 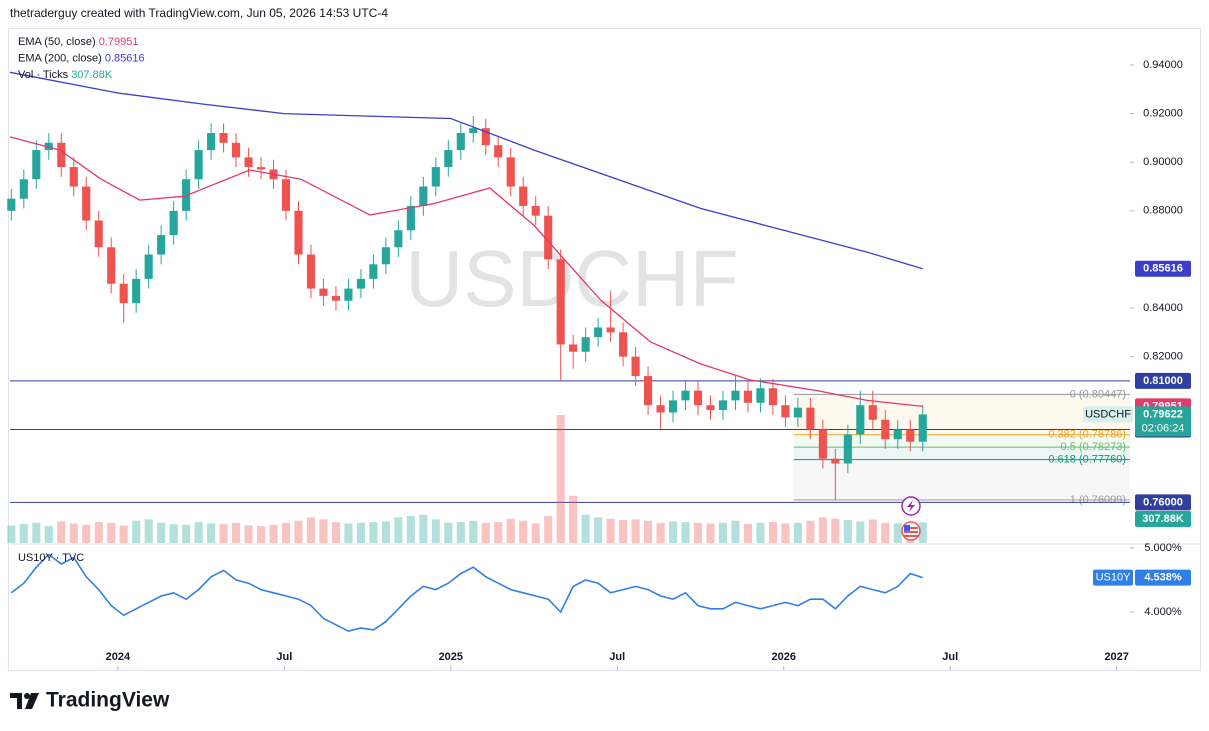 What do you see at coordinates (1062, 435) in the screenshot?
I see `fib-level: 0.382` at bounding box center [1062, 435].